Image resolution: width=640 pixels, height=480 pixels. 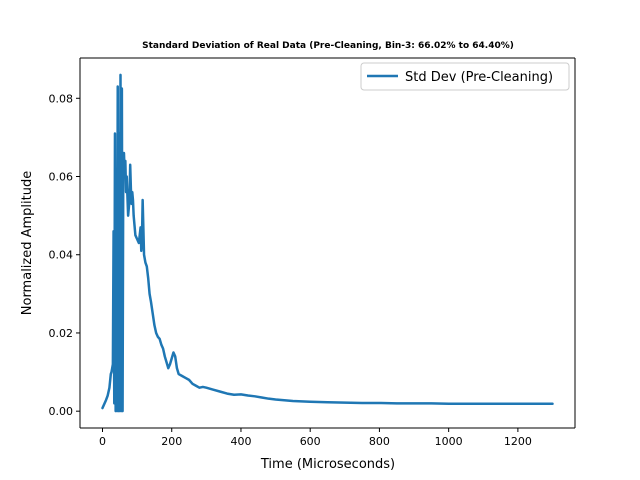 I want to click on legend-frame, so click(x=465, y=76).